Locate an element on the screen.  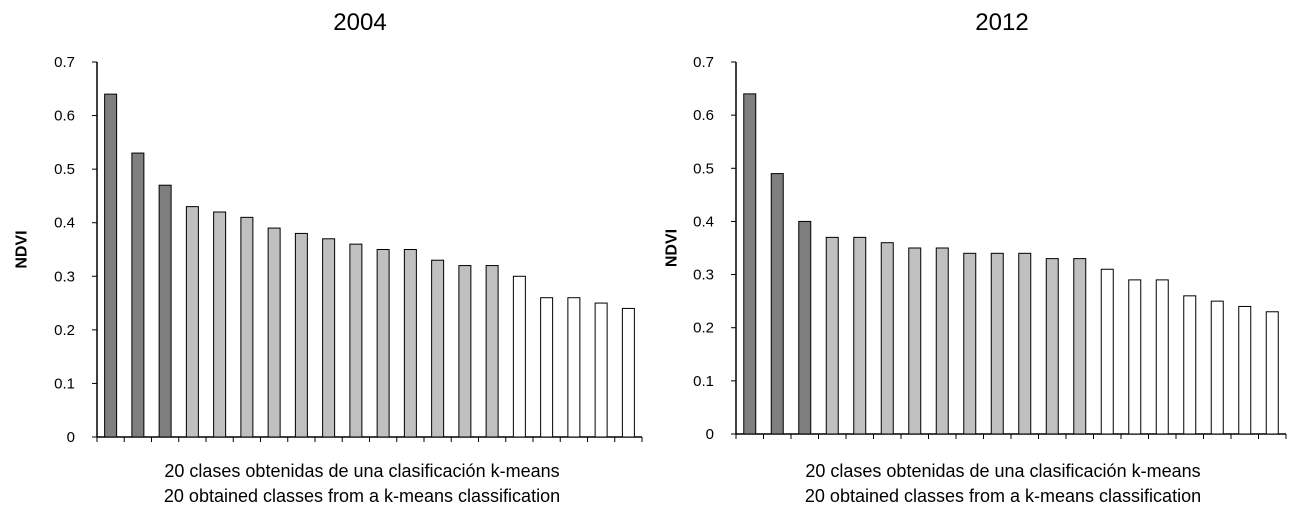
chart-title: 2012 is located at coordinates (1001, 22).